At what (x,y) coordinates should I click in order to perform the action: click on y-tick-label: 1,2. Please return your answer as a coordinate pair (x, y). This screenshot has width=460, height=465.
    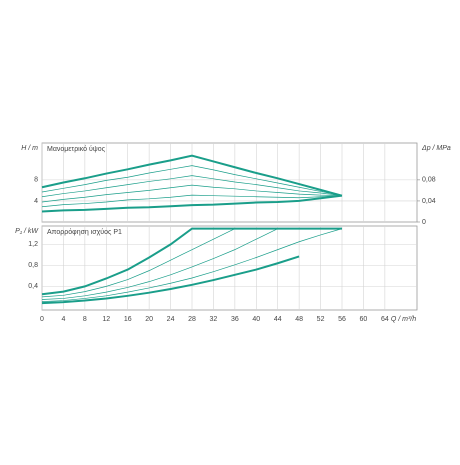
    Looking at the image, I should click on (33, 244).